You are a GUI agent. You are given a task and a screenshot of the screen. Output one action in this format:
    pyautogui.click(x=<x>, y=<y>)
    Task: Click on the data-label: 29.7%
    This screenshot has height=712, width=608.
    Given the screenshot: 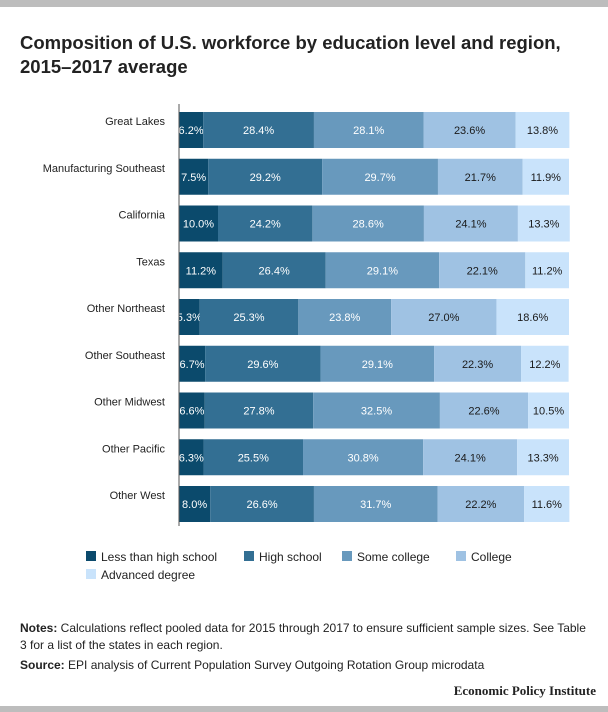 What is the action you would take?
    pyautogui.click(x=379, y=178)
    